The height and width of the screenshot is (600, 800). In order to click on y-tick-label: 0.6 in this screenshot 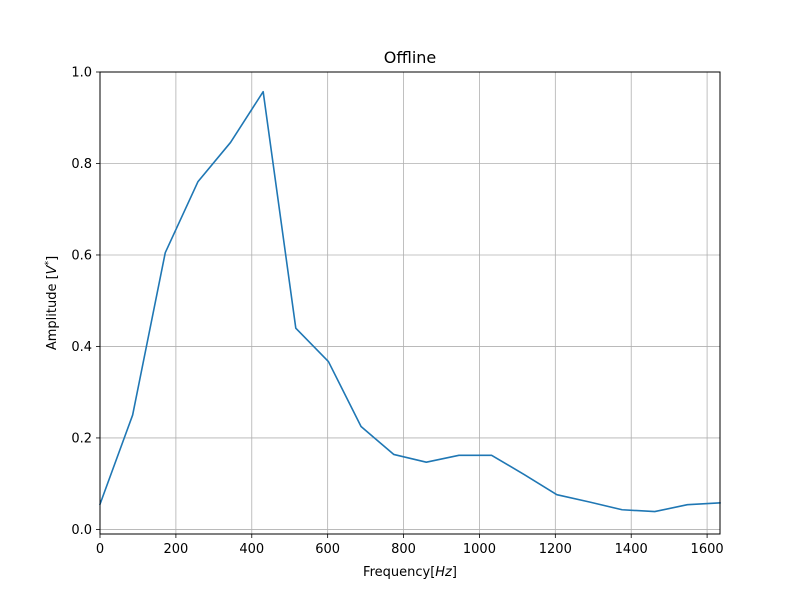, I will do `click(81, 255)`.